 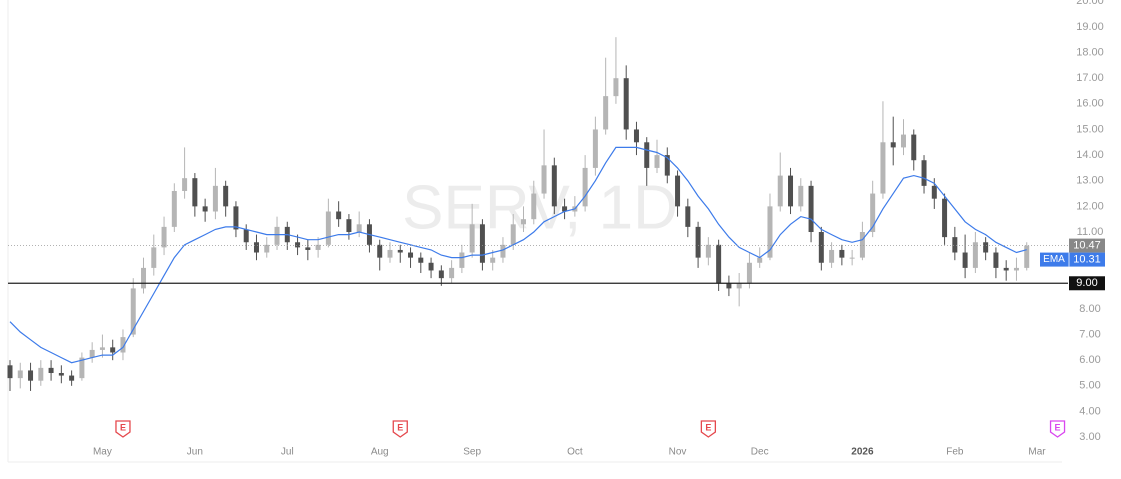 What do you see at coordinates (1090, 206) in the screenshot?
I see `y-tick-label: 12.00` at bounding box center [1090, 206].